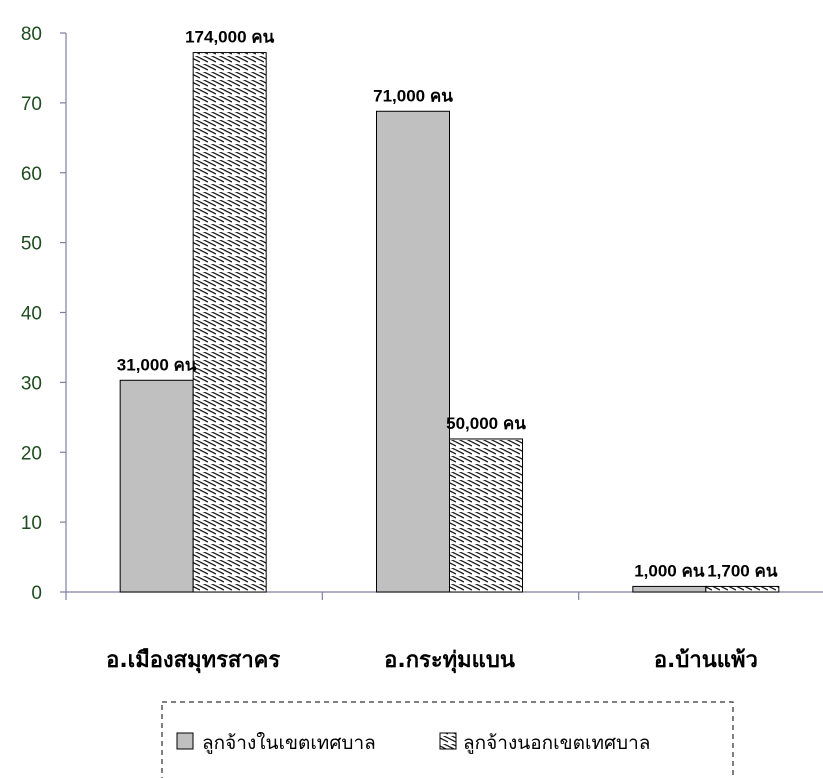 Image resolution: width=823 pixels, height=778 pixels. I want to click on legend: ลูกจ้างในเขตเทศบาล ลูกจ้างนอกเขตเทศบาล, so click(447, 739).